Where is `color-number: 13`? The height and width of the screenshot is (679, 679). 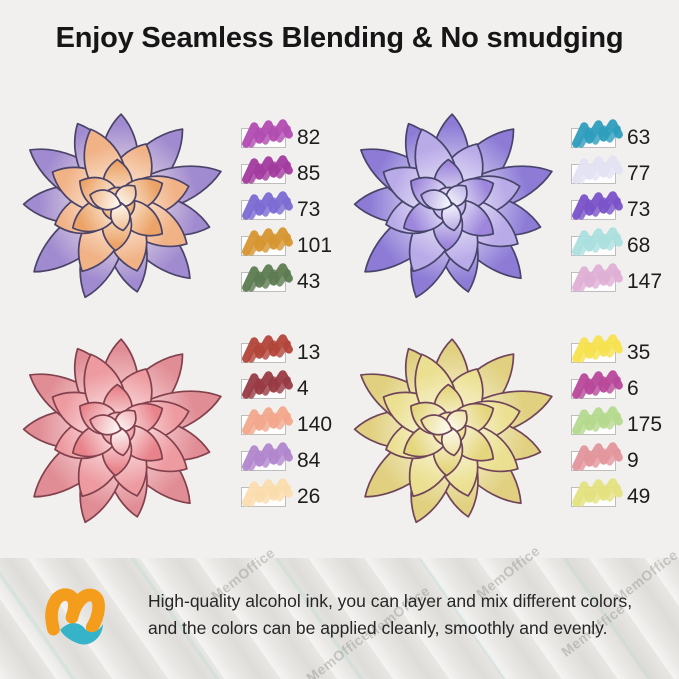 color-number: 13 is located at coordinates (309, 352).